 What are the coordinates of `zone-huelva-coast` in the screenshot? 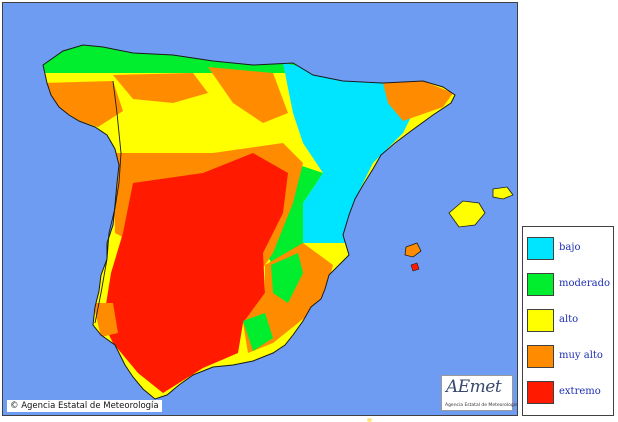 It's located at (105, 320).